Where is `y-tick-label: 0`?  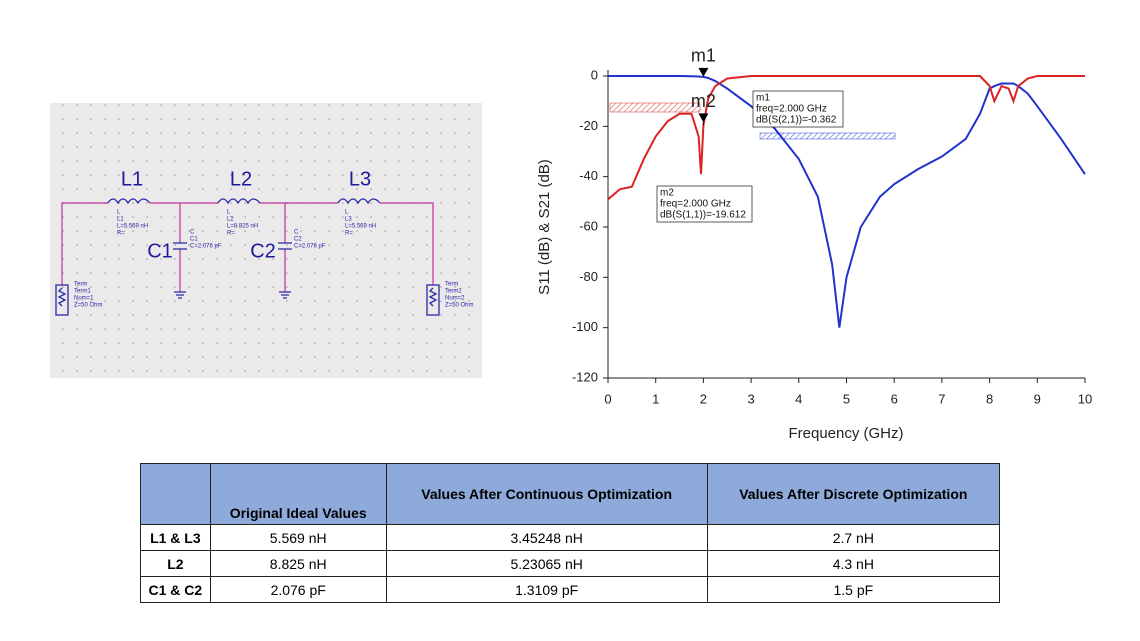
y-tick-label: 0 is located at coordinates (594, 74).